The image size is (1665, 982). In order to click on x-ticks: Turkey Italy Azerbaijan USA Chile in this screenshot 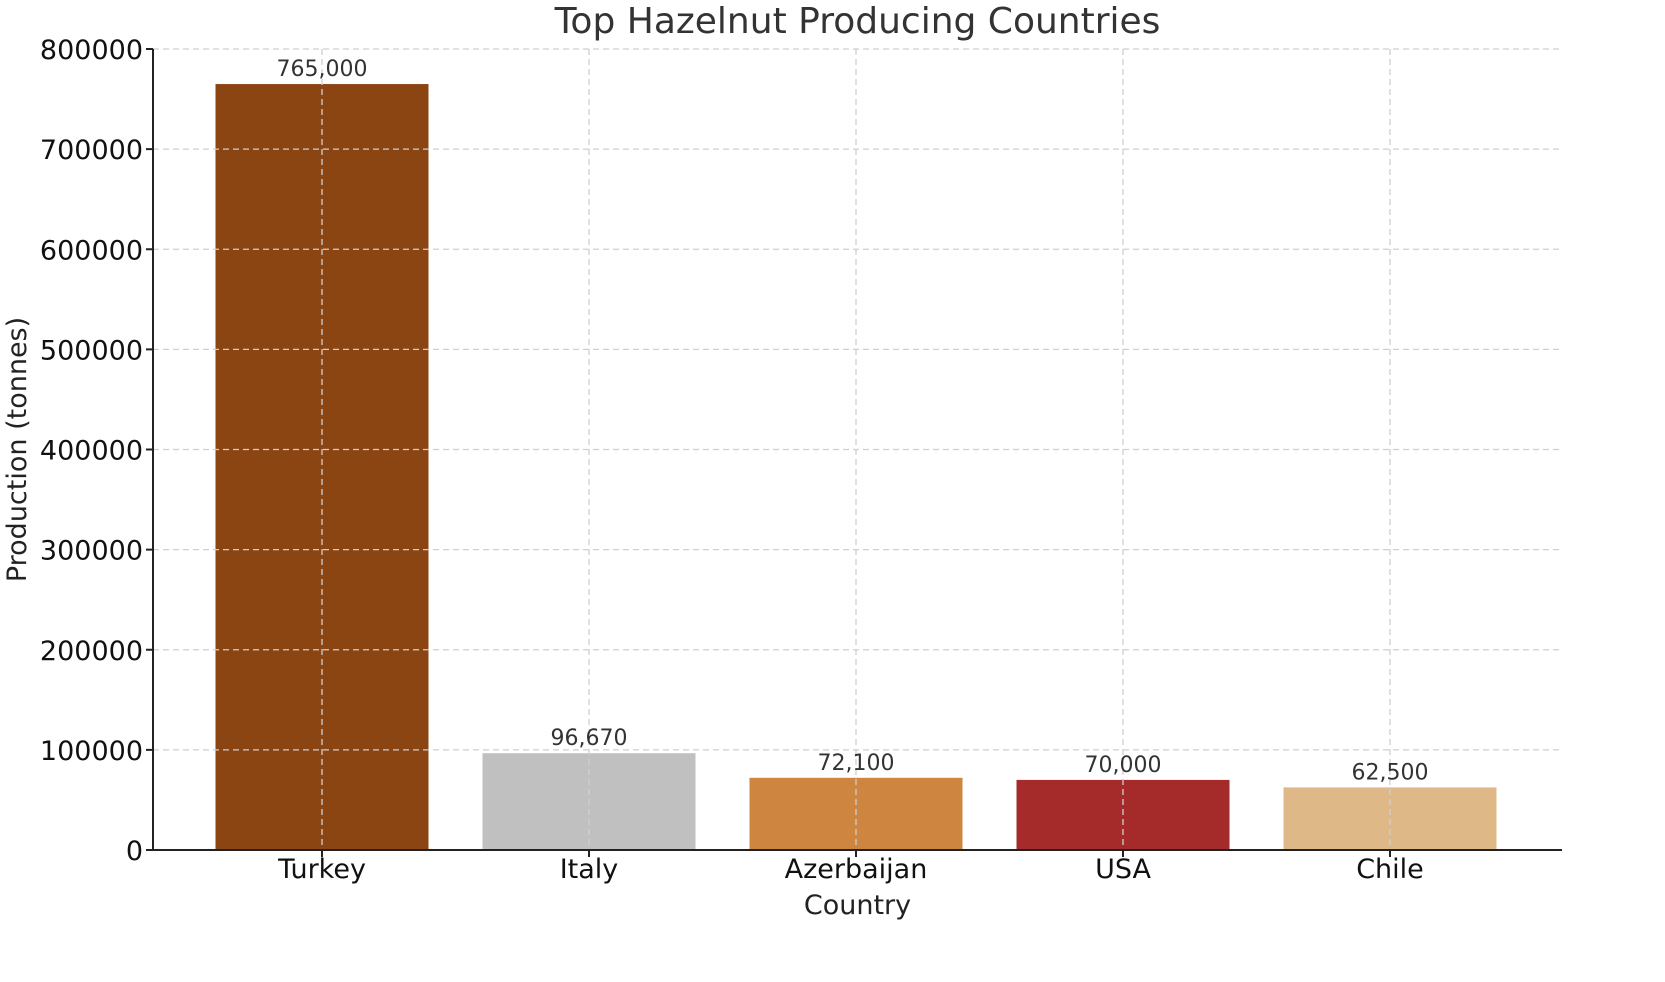, I will do `click(850, 867)`.